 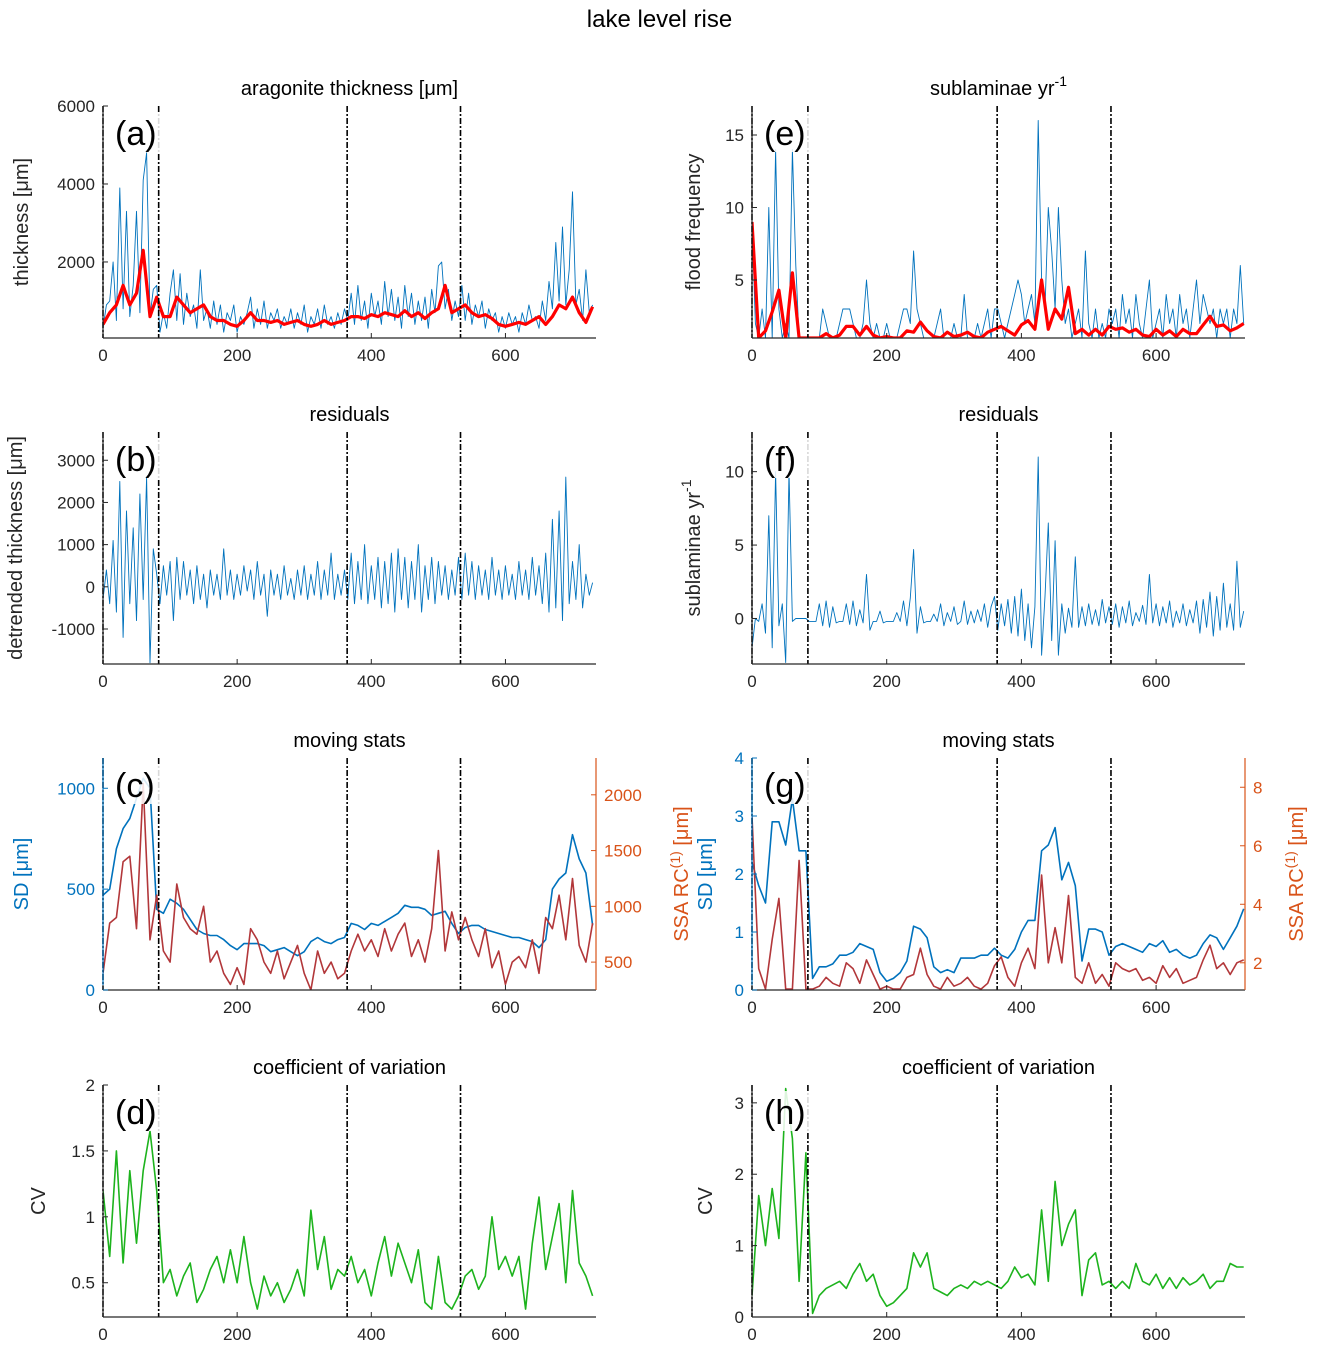 I want to click on title-text: sublaminae yr, so click(x=992, y=89).